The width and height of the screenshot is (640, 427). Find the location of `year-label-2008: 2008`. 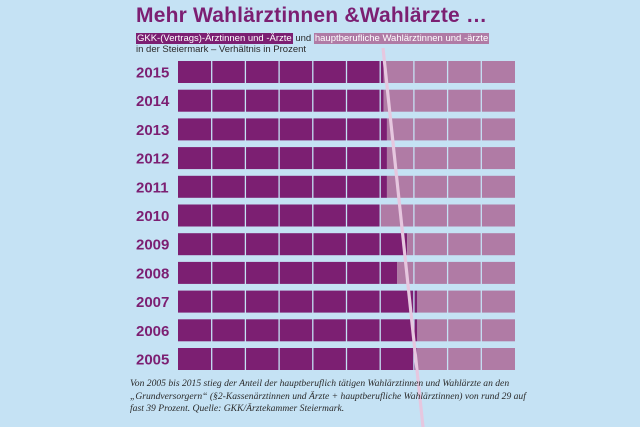

year-label-2008: 2008 is located at coordinates (152, 273).